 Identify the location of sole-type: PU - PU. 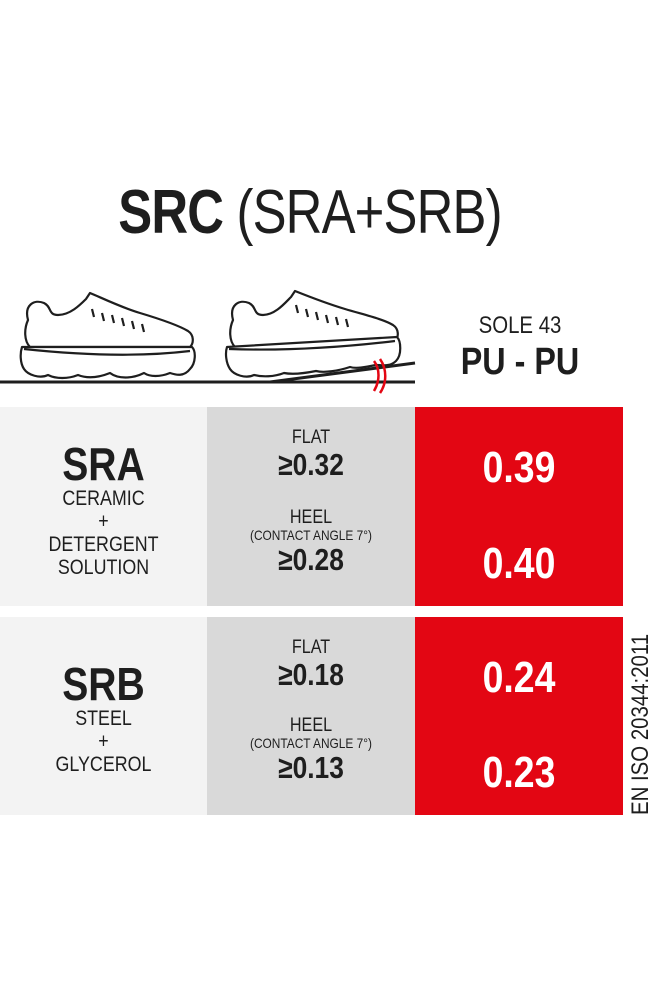
(520, 362).